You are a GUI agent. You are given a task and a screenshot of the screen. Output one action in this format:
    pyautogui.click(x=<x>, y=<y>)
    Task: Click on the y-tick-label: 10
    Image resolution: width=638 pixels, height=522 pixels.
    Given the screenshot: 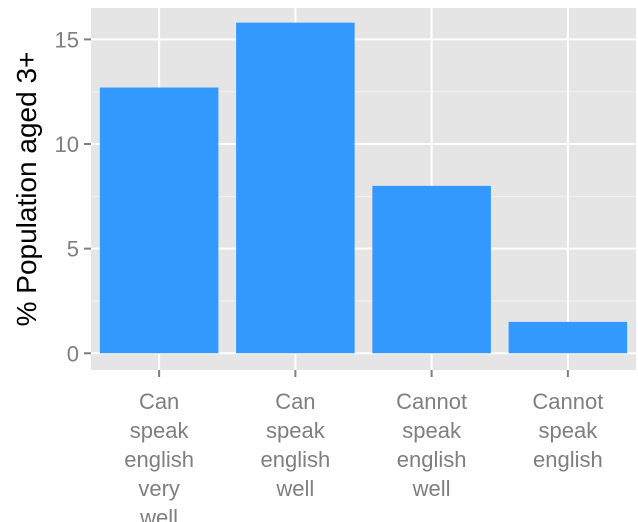 What is the action you would take?
    pyautogui.click(x=67, y=144)
    